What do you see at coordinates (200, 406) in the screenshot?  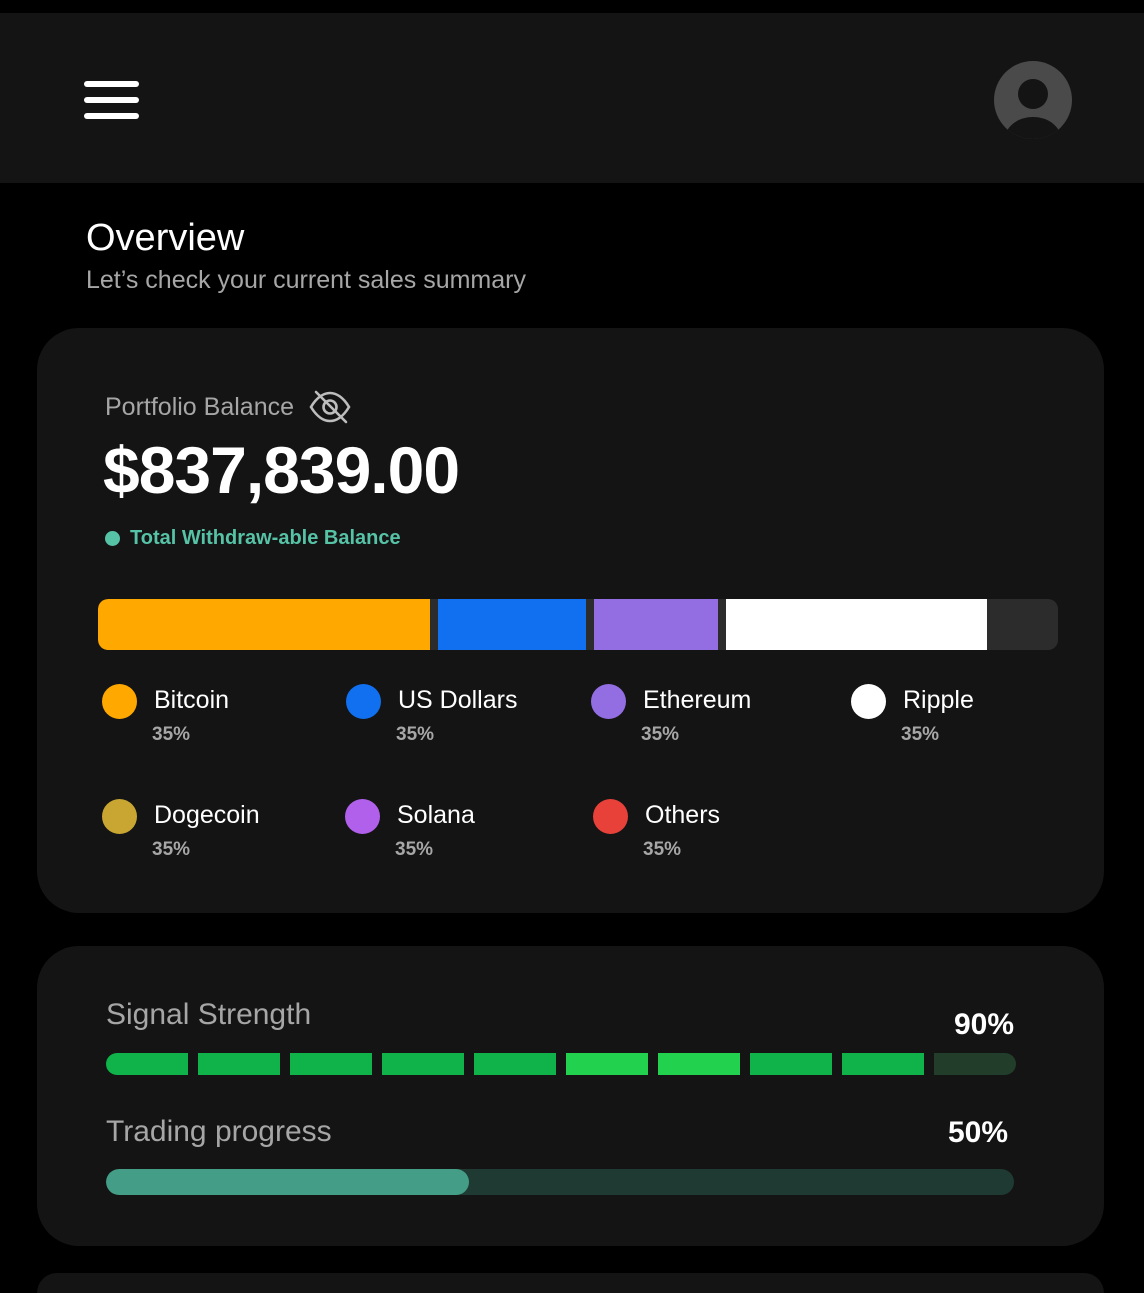 I see `portfolio-balance-text: Portfolio Balance` at bounding box center [200, 406].